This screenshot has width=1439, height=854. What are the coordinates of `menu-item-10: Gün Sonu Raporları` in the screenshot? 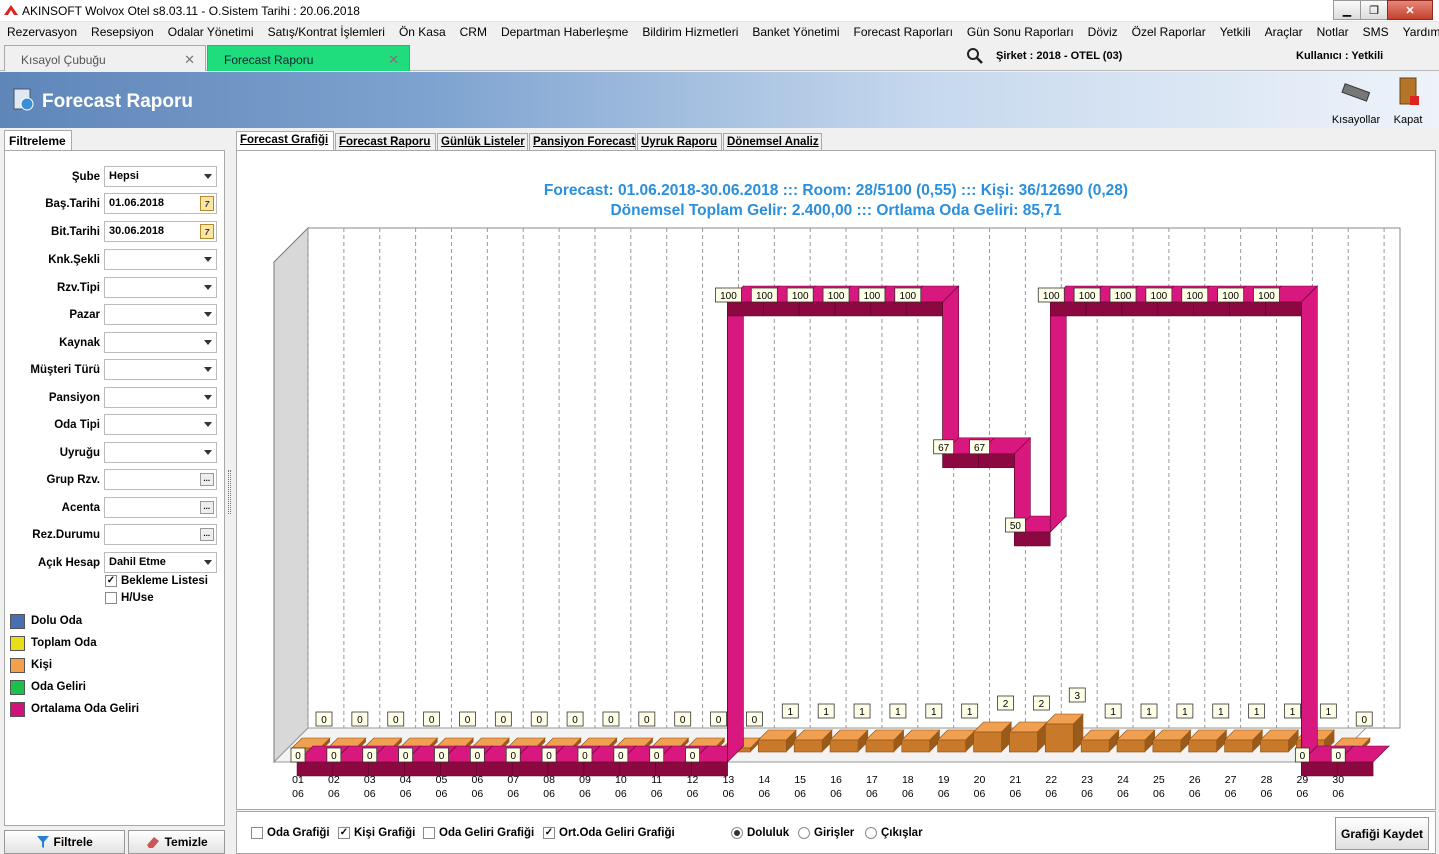 It's located at (1020, 32).